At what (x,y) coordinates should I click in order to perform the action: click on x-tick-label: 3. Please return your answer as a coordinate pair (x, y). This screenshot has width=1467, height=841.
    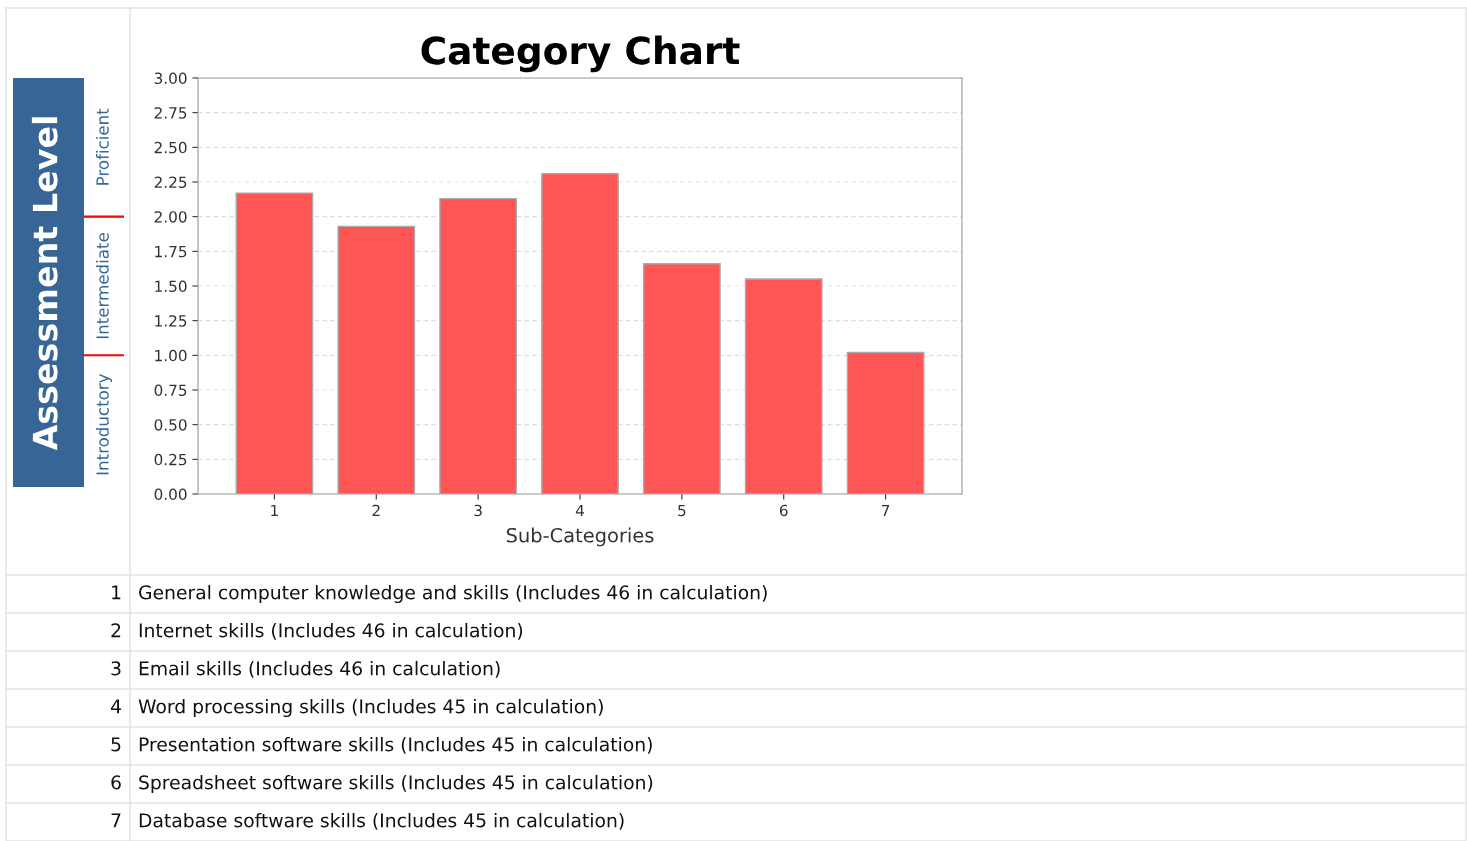
    Looking at the image, I should click on (478, 510).